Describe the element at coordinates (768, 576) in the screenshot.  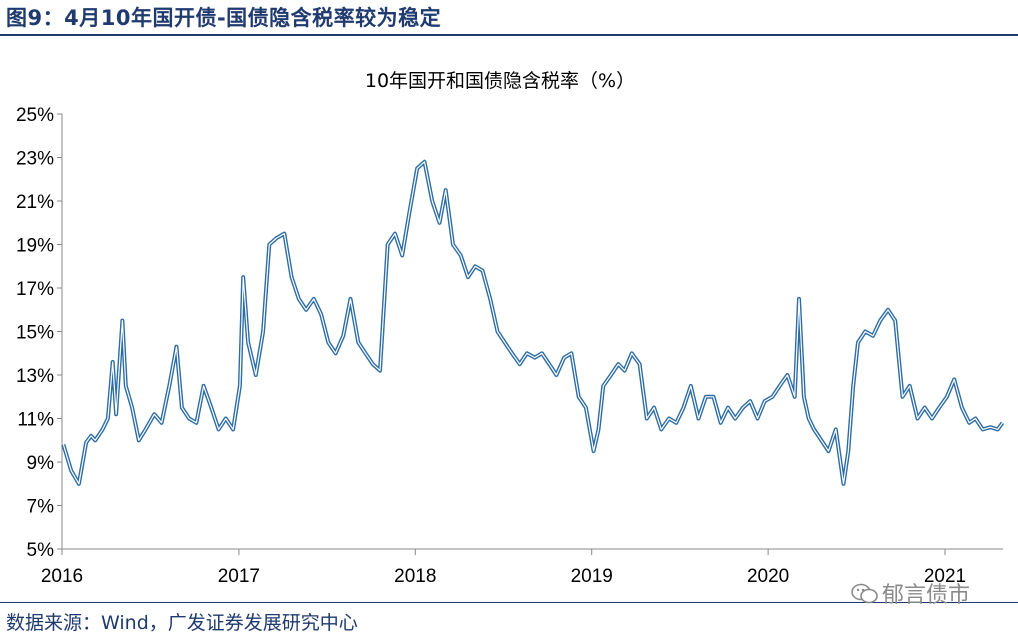
I see `x-tick-label: 2020` at that location.